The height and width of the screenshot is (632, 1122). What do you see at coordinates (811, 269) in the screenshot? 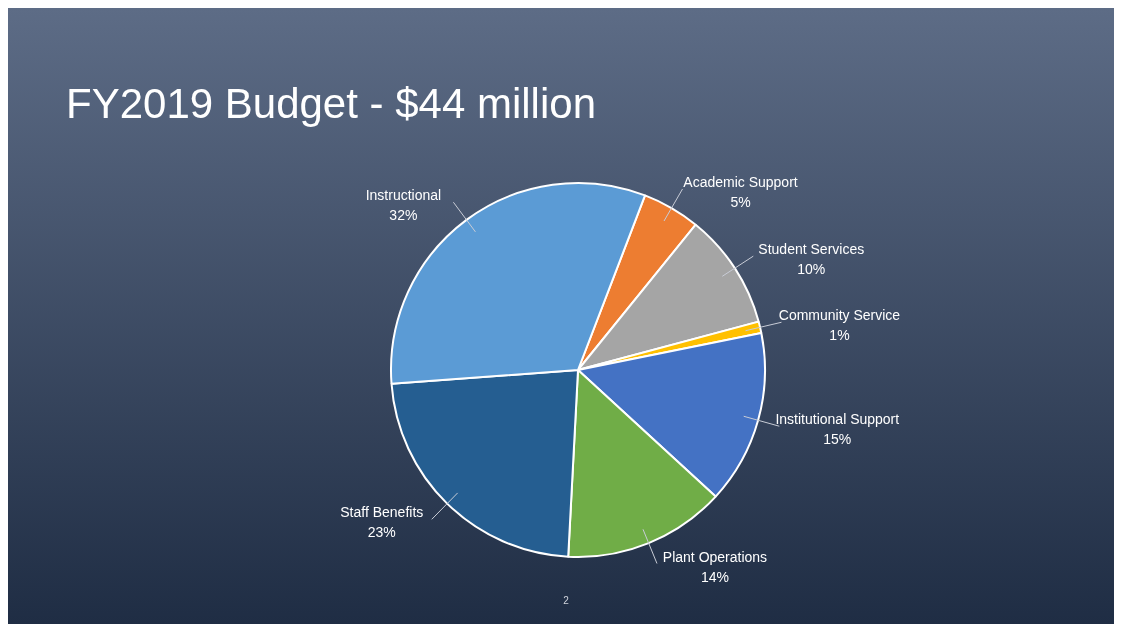
I see `data-label: 10%` at bounding box center [811, 269].